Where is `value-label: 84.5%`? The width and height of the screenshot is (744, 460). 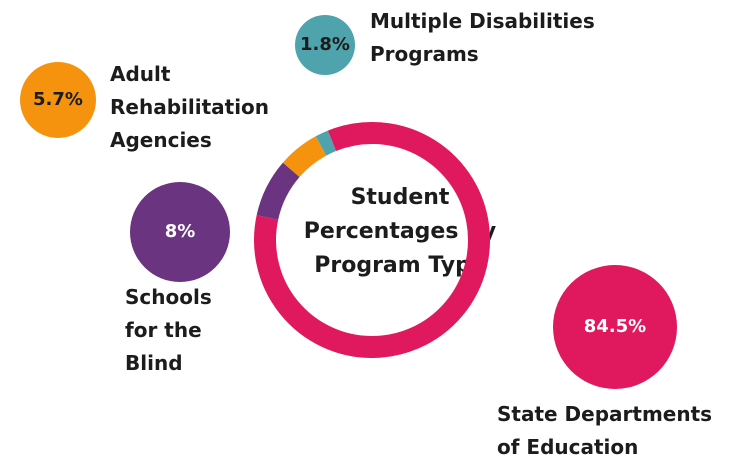 value-label: 84.5% is located at coordinates (615, 326).